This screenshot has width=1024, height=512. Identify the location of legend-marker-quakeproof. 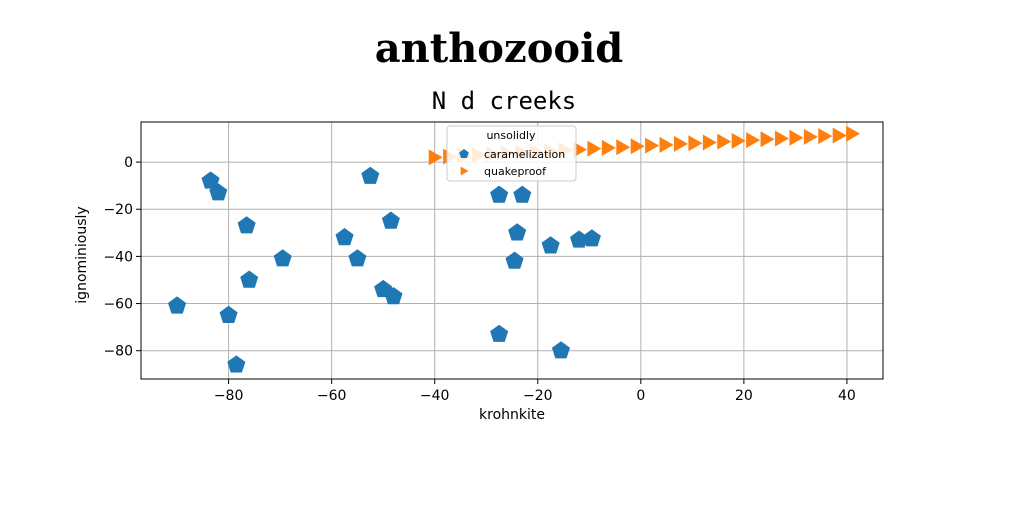
(464, 171).